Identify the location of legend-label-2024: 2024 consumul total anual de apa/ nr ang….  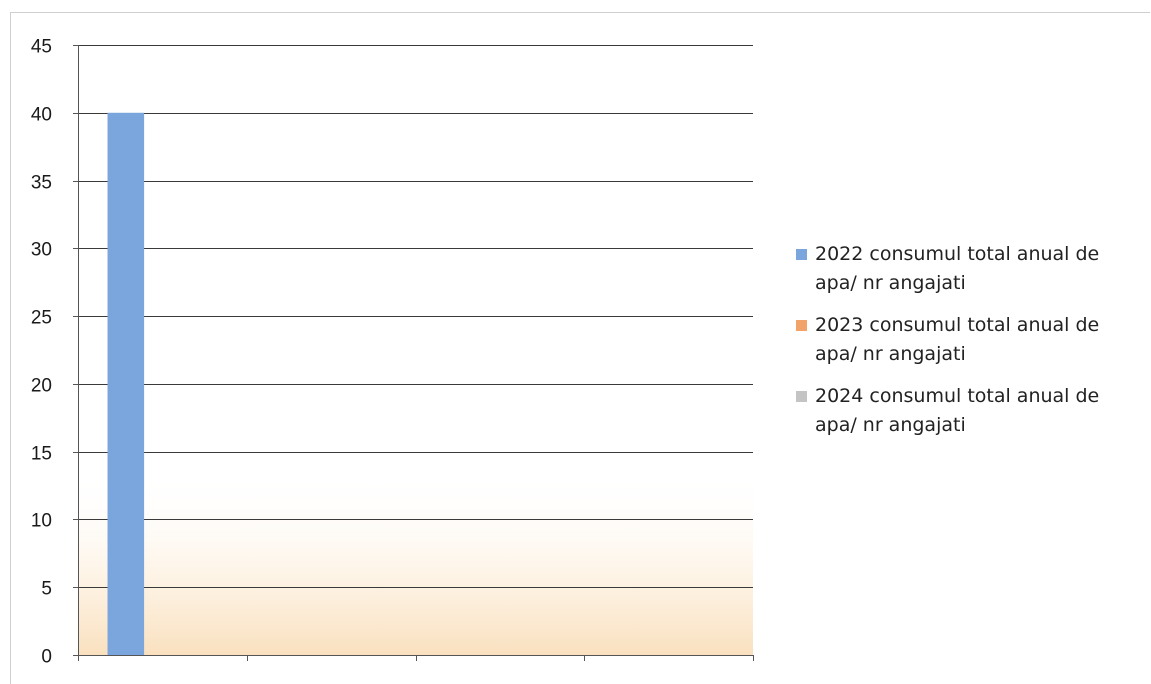
(957, 410).